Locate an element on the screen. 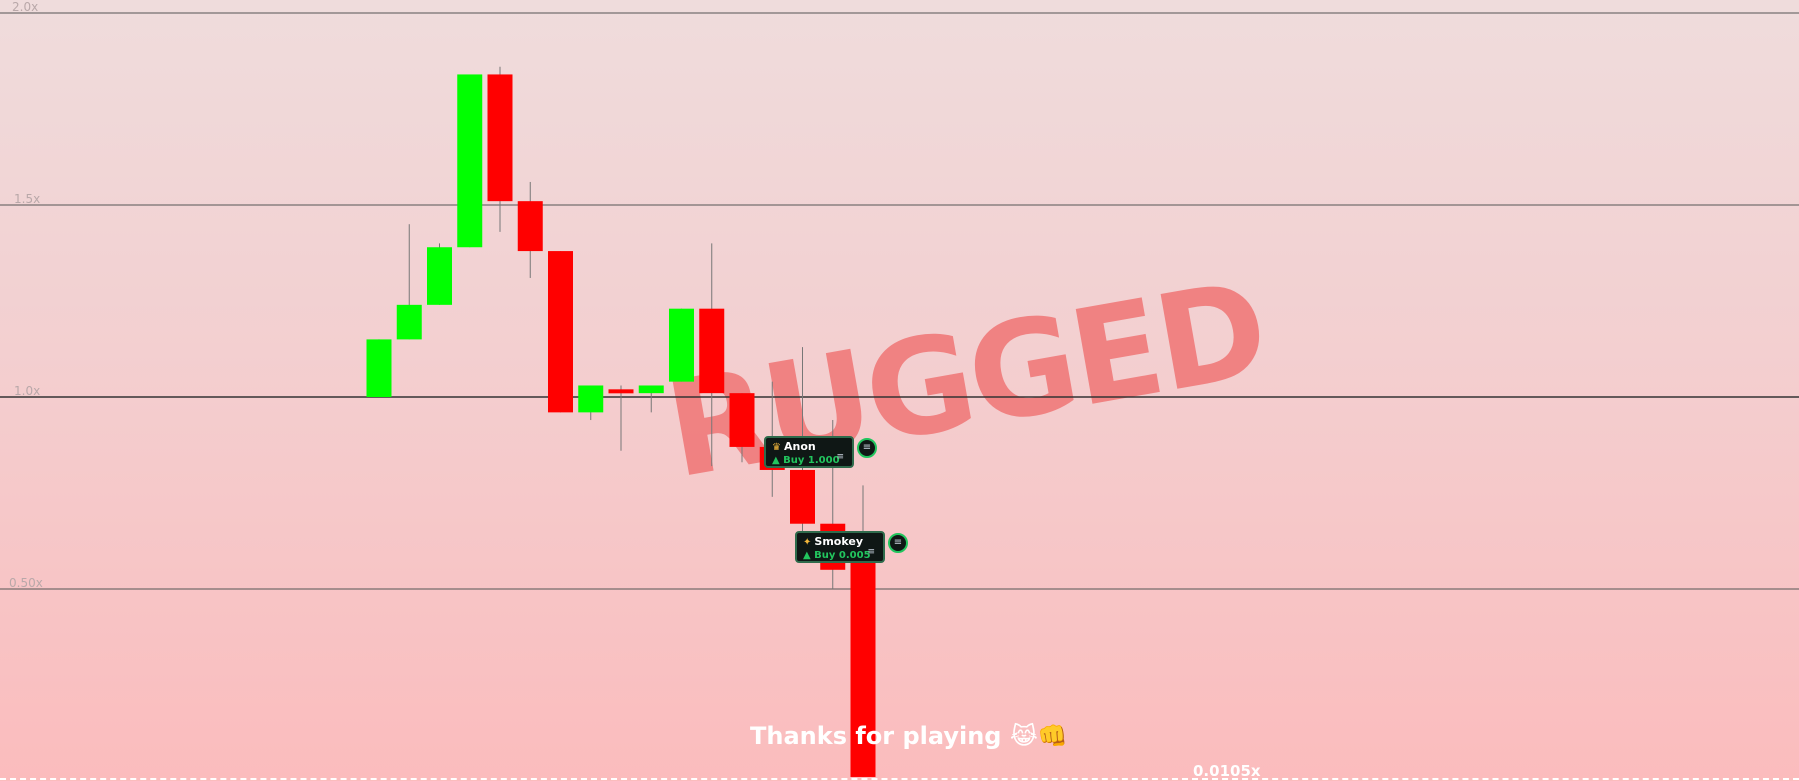  trade-player-name: ✦ Smokey is located at coordinates (833, 541).